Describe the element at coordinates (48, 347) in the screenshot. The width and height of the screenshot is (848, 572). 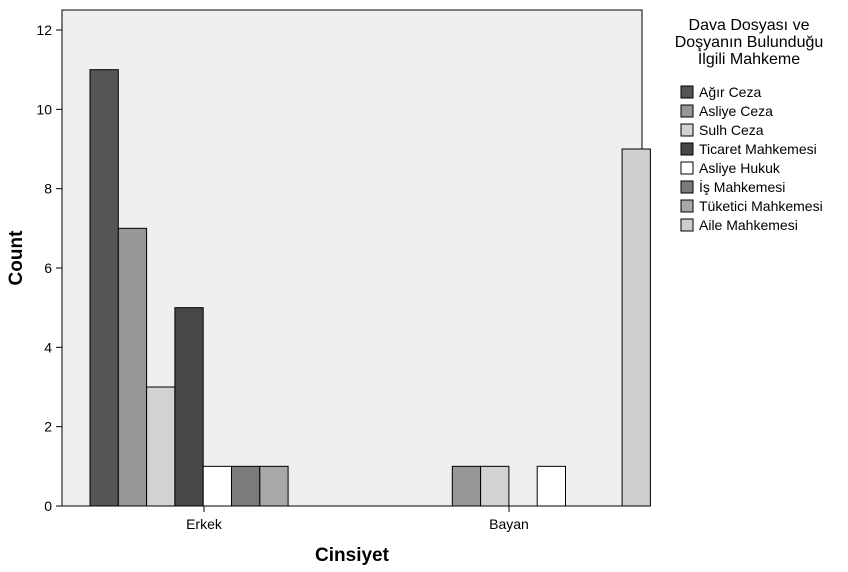
I see `y-tick-label: 4` at that location.